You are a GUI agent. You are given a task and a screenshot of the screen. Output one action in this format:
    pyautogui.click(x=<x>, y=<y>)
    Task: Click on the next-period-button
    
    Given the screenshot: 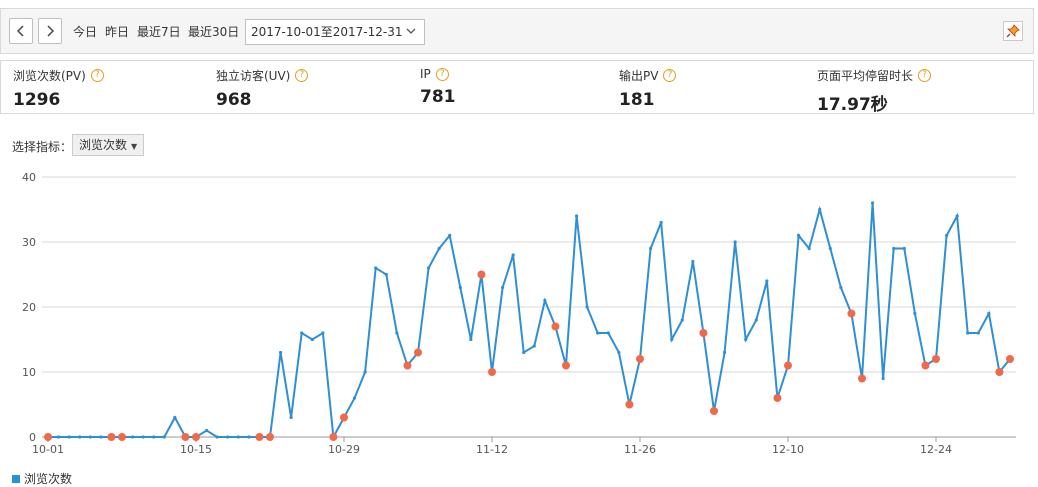 What is the action you would take?
    pyautogui.click(x=50, y=31)
    